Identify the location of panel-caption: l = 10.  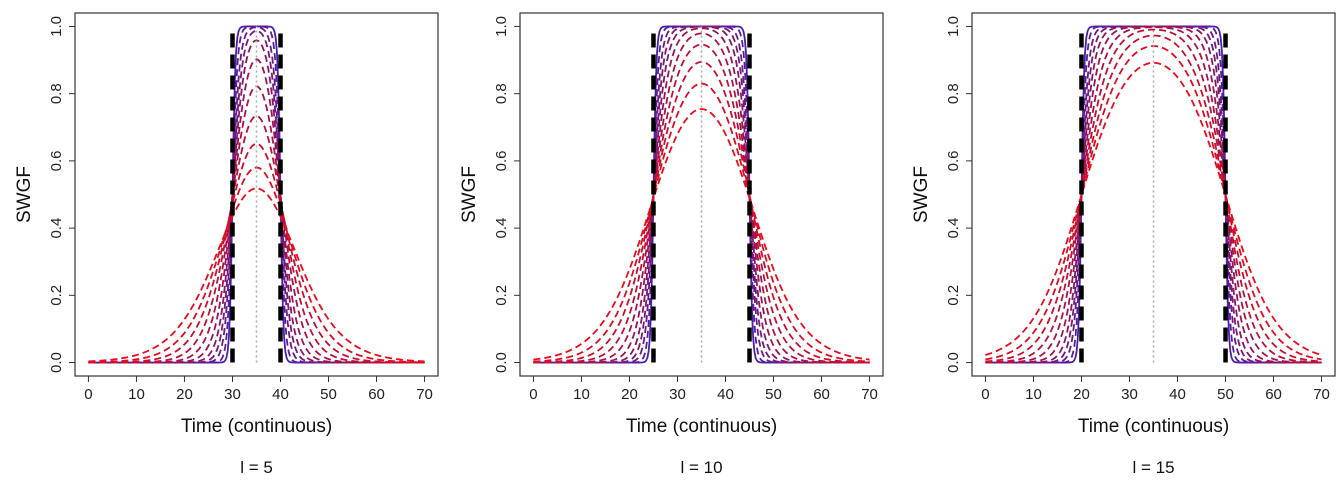
(701, 467).